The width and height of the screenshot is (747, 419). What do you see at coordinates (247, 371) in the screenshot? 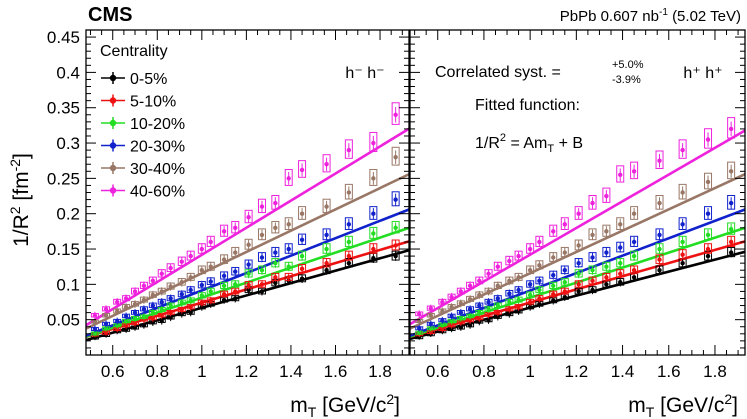
I see `x-tick-label: 1.2` at bounding box center [247, 371].